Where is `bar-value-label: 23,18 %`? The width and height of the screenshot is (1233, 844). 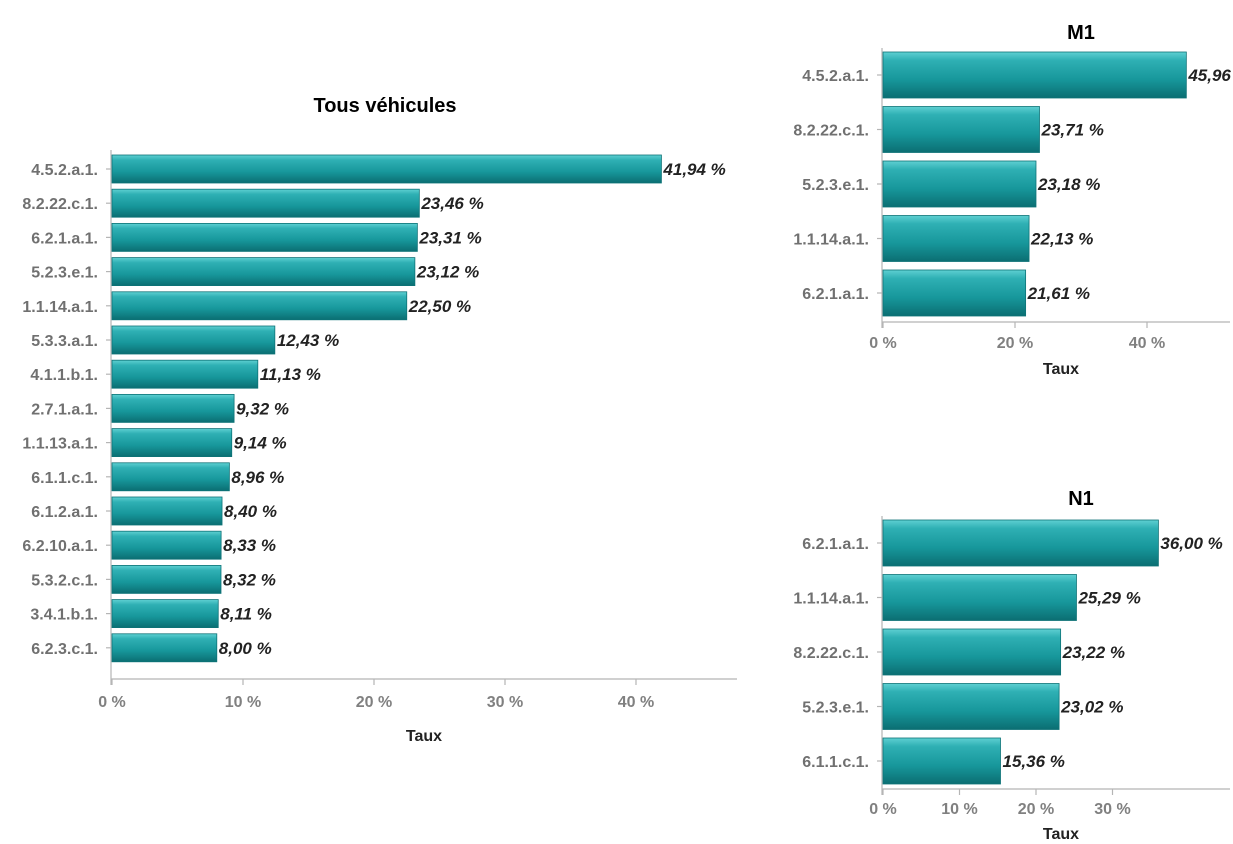
bar-value-label: 23,18 % is located at coordinates (1068, 184).